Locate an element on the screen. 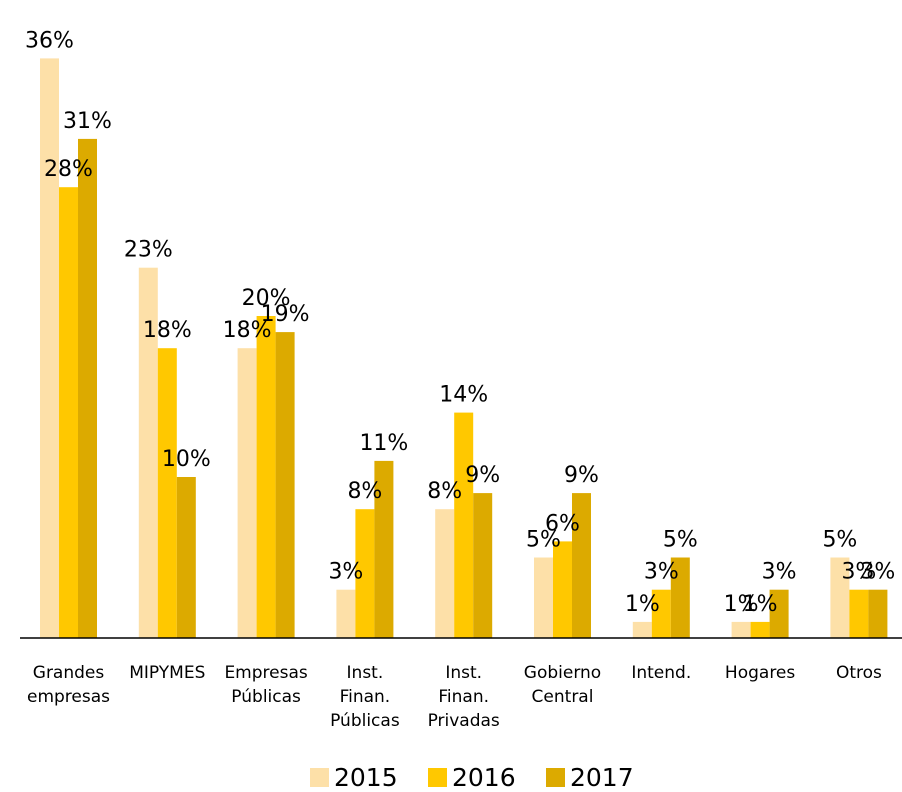  category-label-6: Intend. is located at coordinates (661, 673).